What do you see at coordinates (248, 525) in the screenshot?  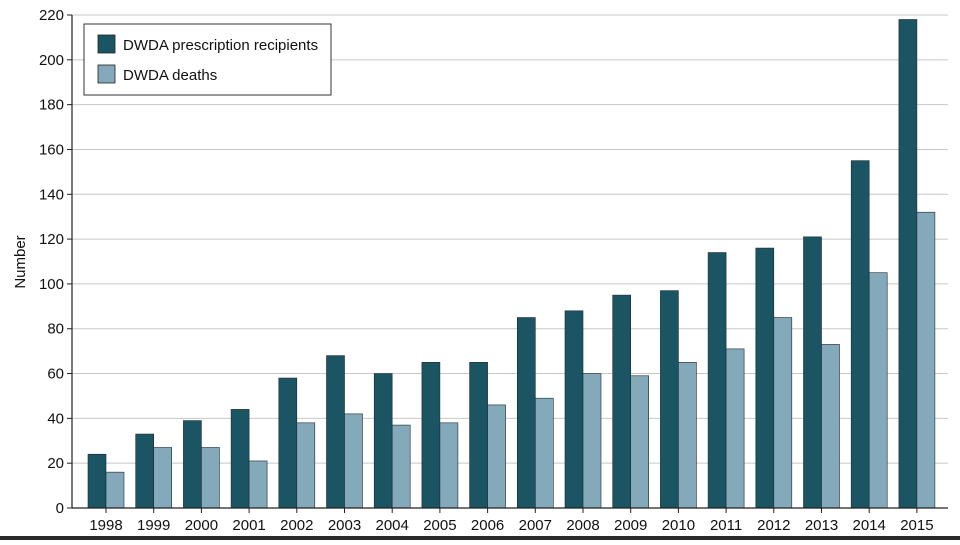 I see `x-tick-label: 2001` at bounding box center [248, 525].